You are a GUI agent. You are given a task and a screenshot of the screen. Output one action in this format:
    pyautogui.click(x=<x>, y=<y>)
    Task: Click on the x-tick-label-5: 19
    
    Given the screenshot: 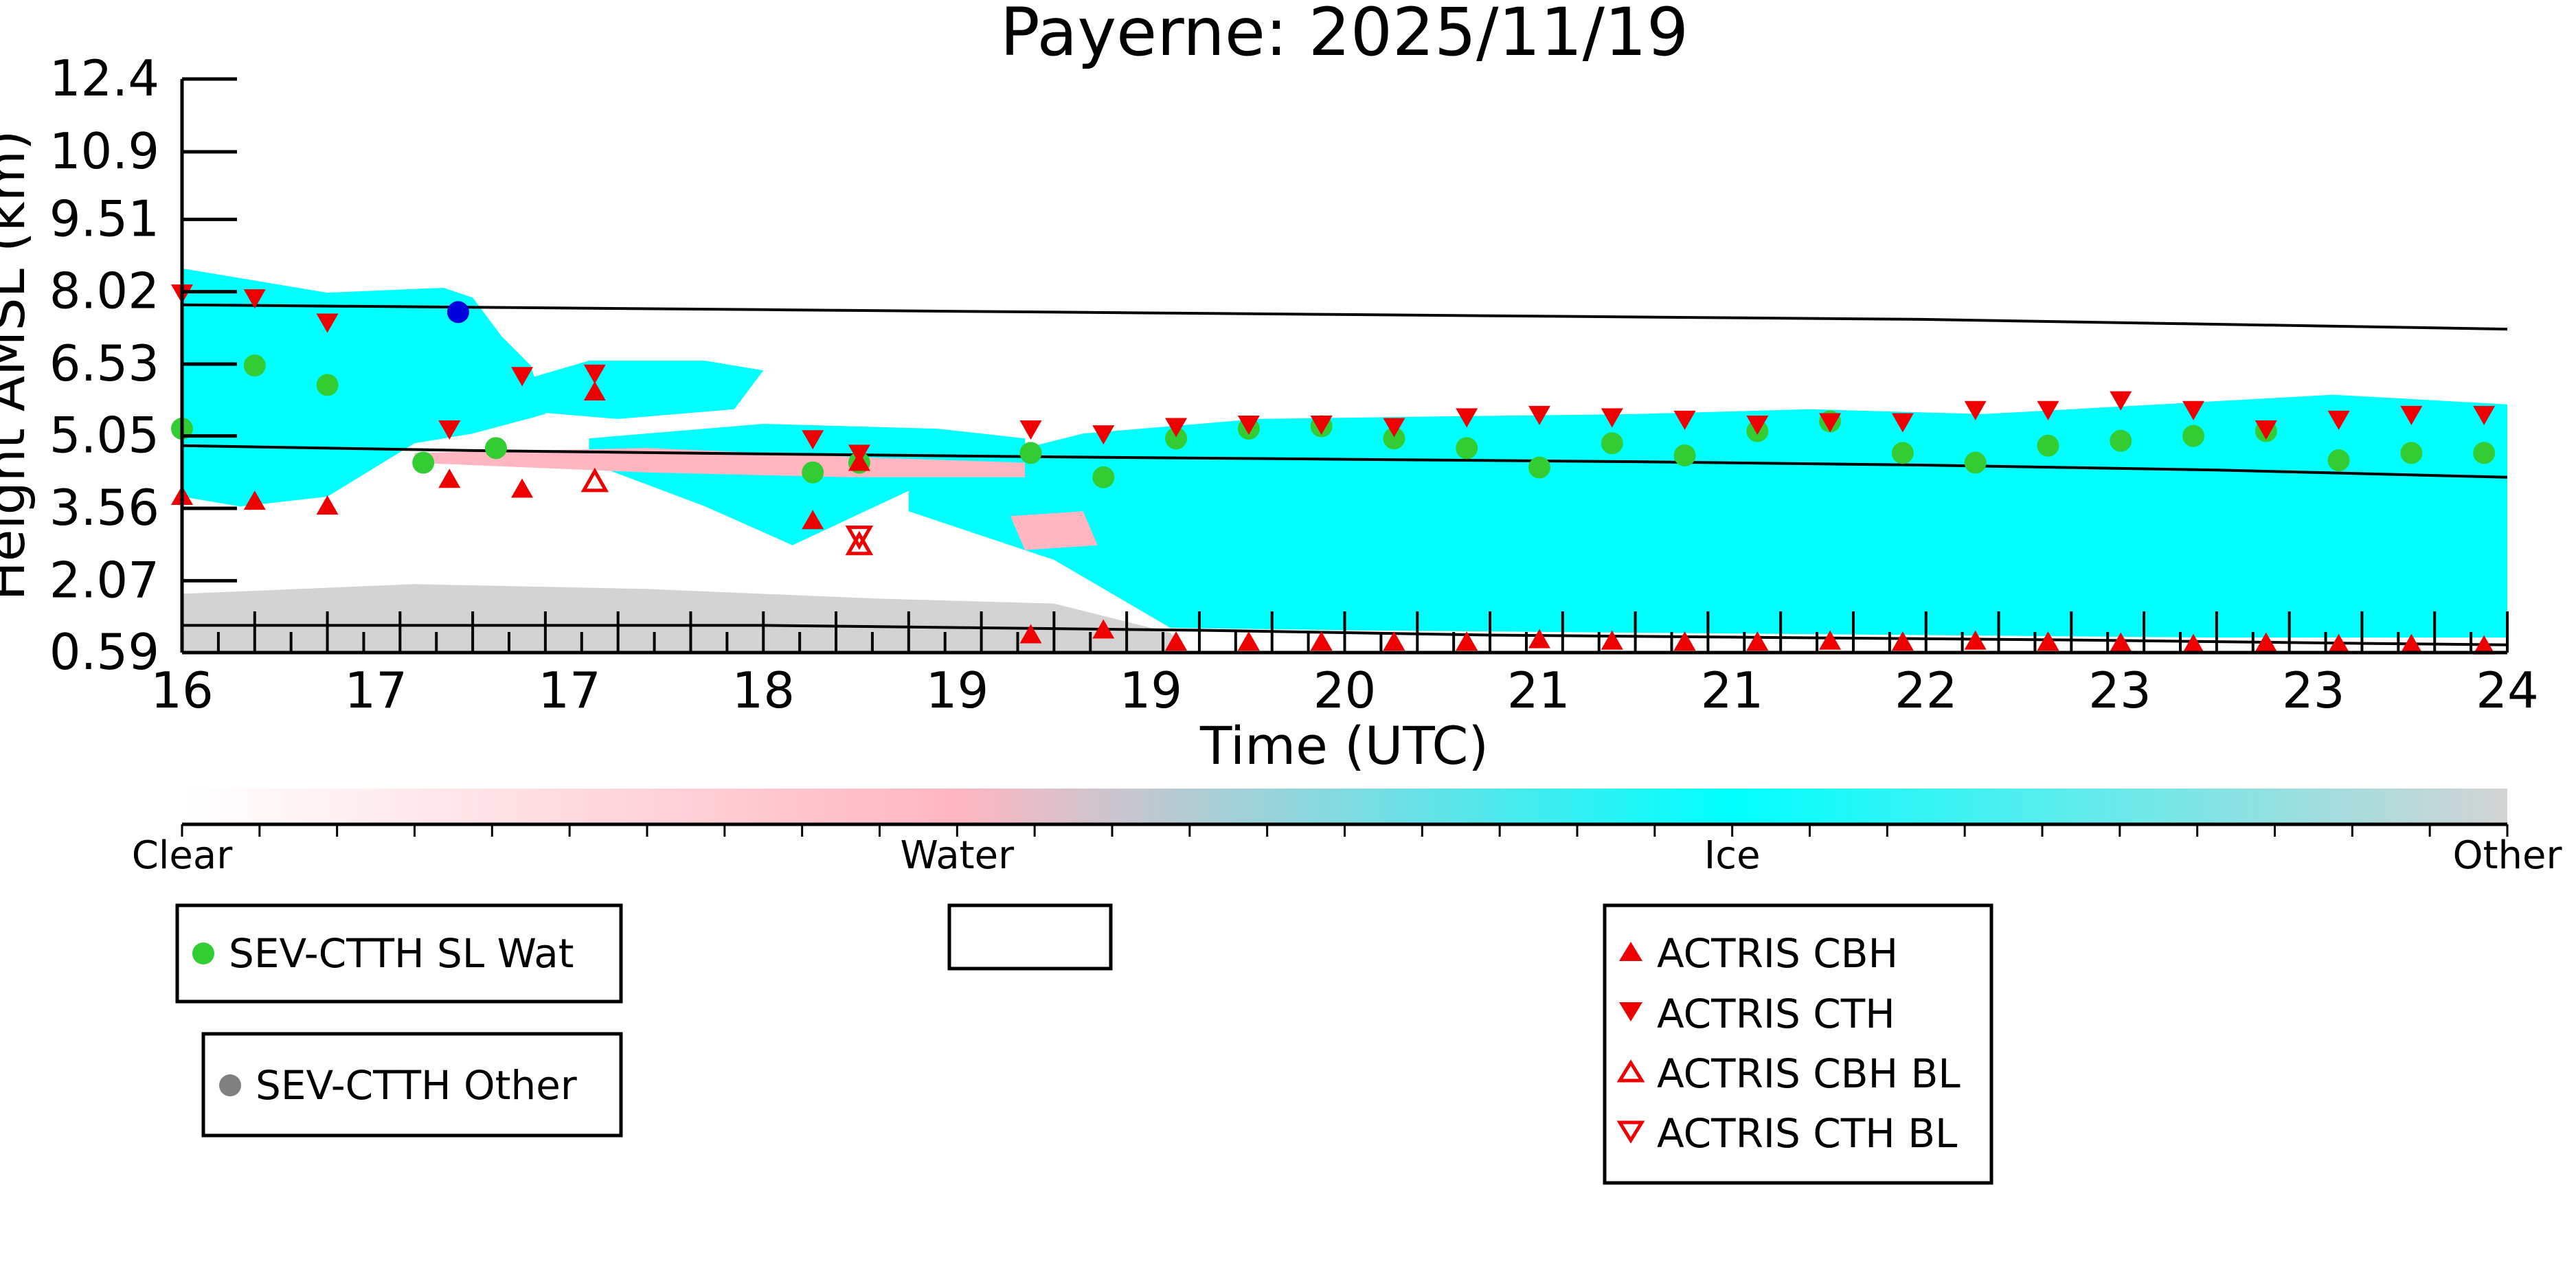 What is the action you would take?
    pyautogui.click(x=1150, y=690)
    